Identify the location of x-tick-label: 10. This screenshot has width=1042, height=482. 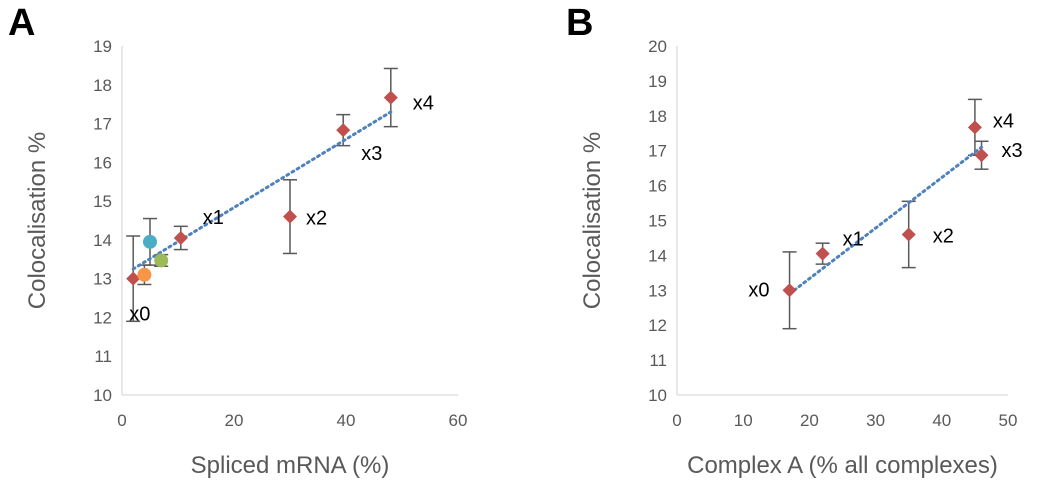
(743, 420).